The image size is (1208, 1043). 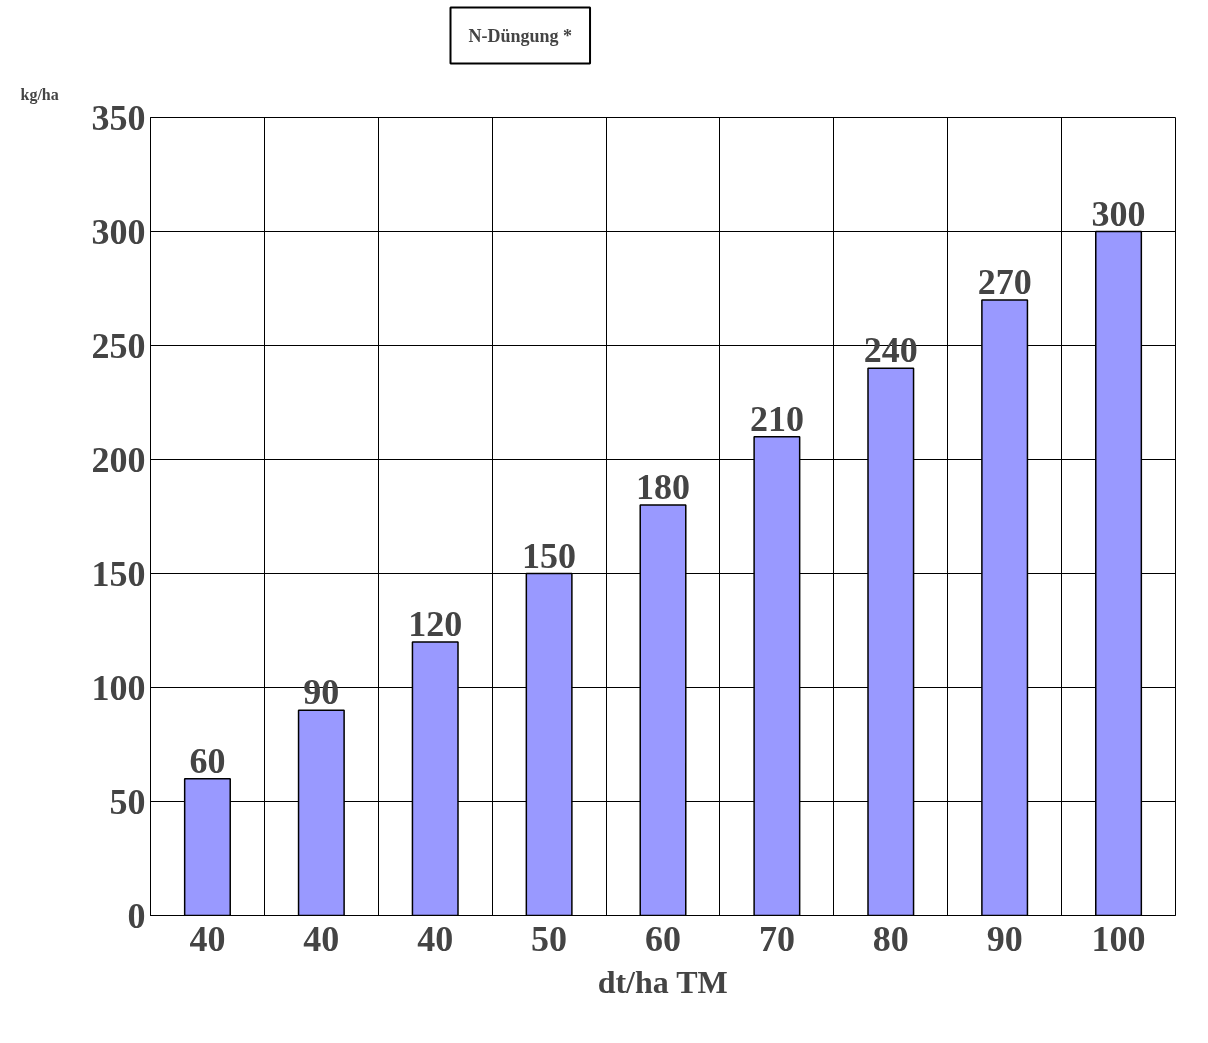 What do you see at coordinates (776, 938) in the screenshot?
I see `x-tick-label: 70` at bounding box center [776, 938].